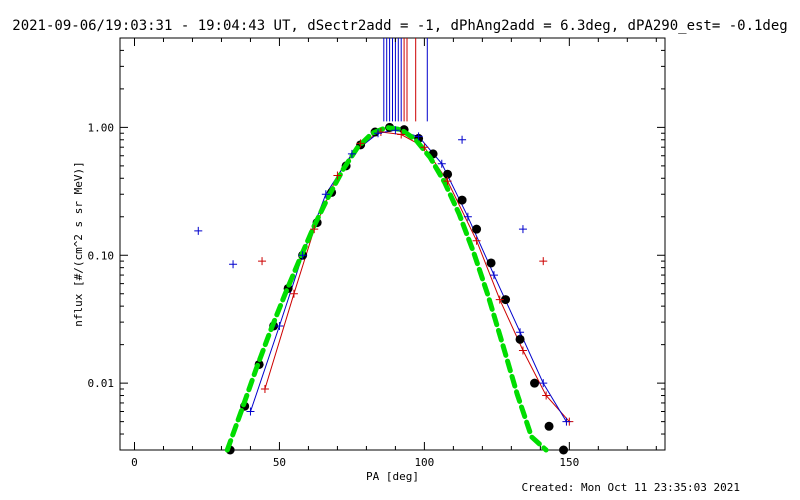 This screenshot has height=500, width=800. What do you see at coordinates (101, 255) in the screenshot?
I see `y-tick-label: 0.10` at bounding box center [101, 255].